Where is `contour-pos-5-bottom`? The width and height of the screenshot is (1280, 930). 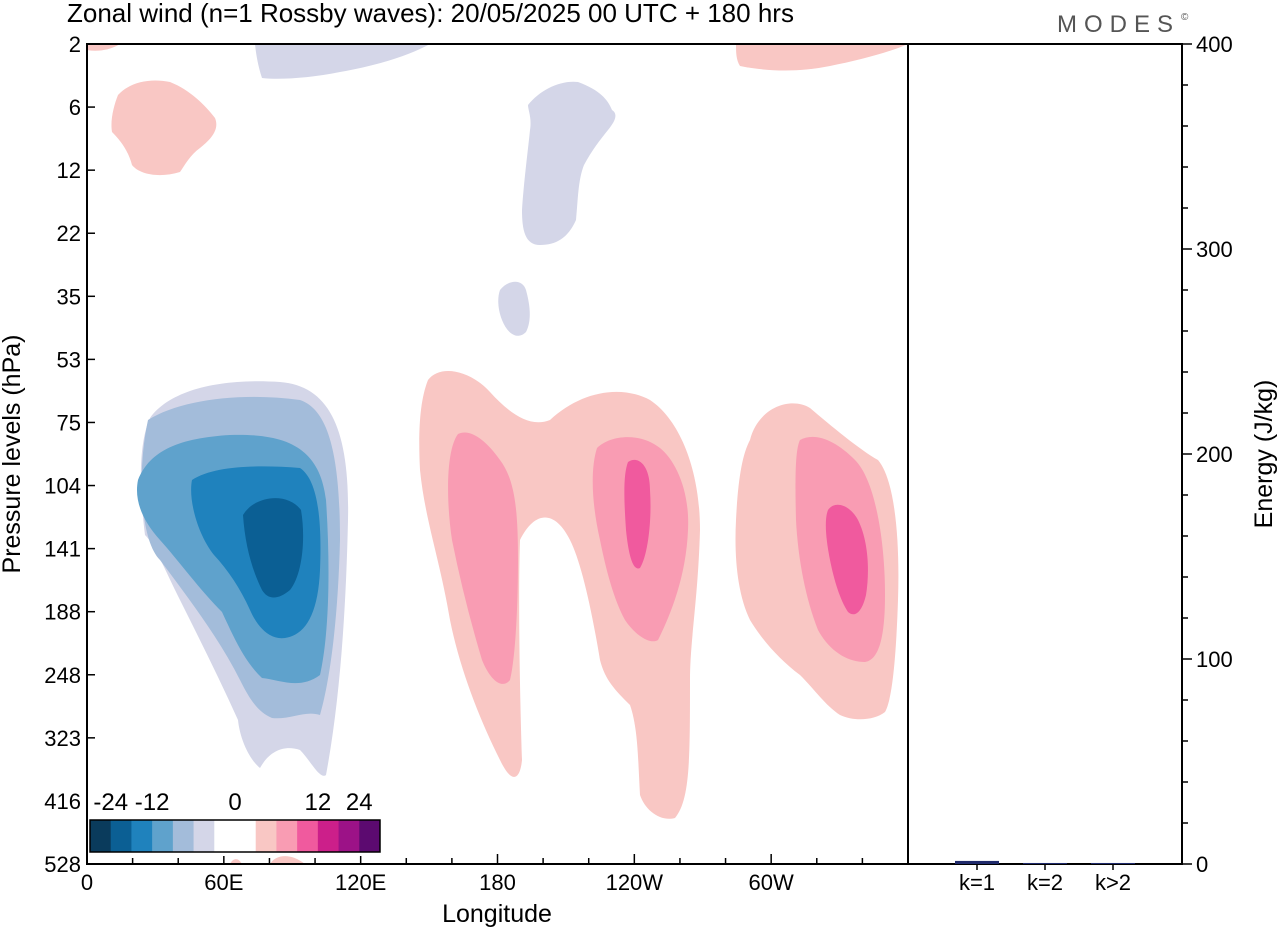
contour-pos-5-bottom is located at coordinates (287, 860).